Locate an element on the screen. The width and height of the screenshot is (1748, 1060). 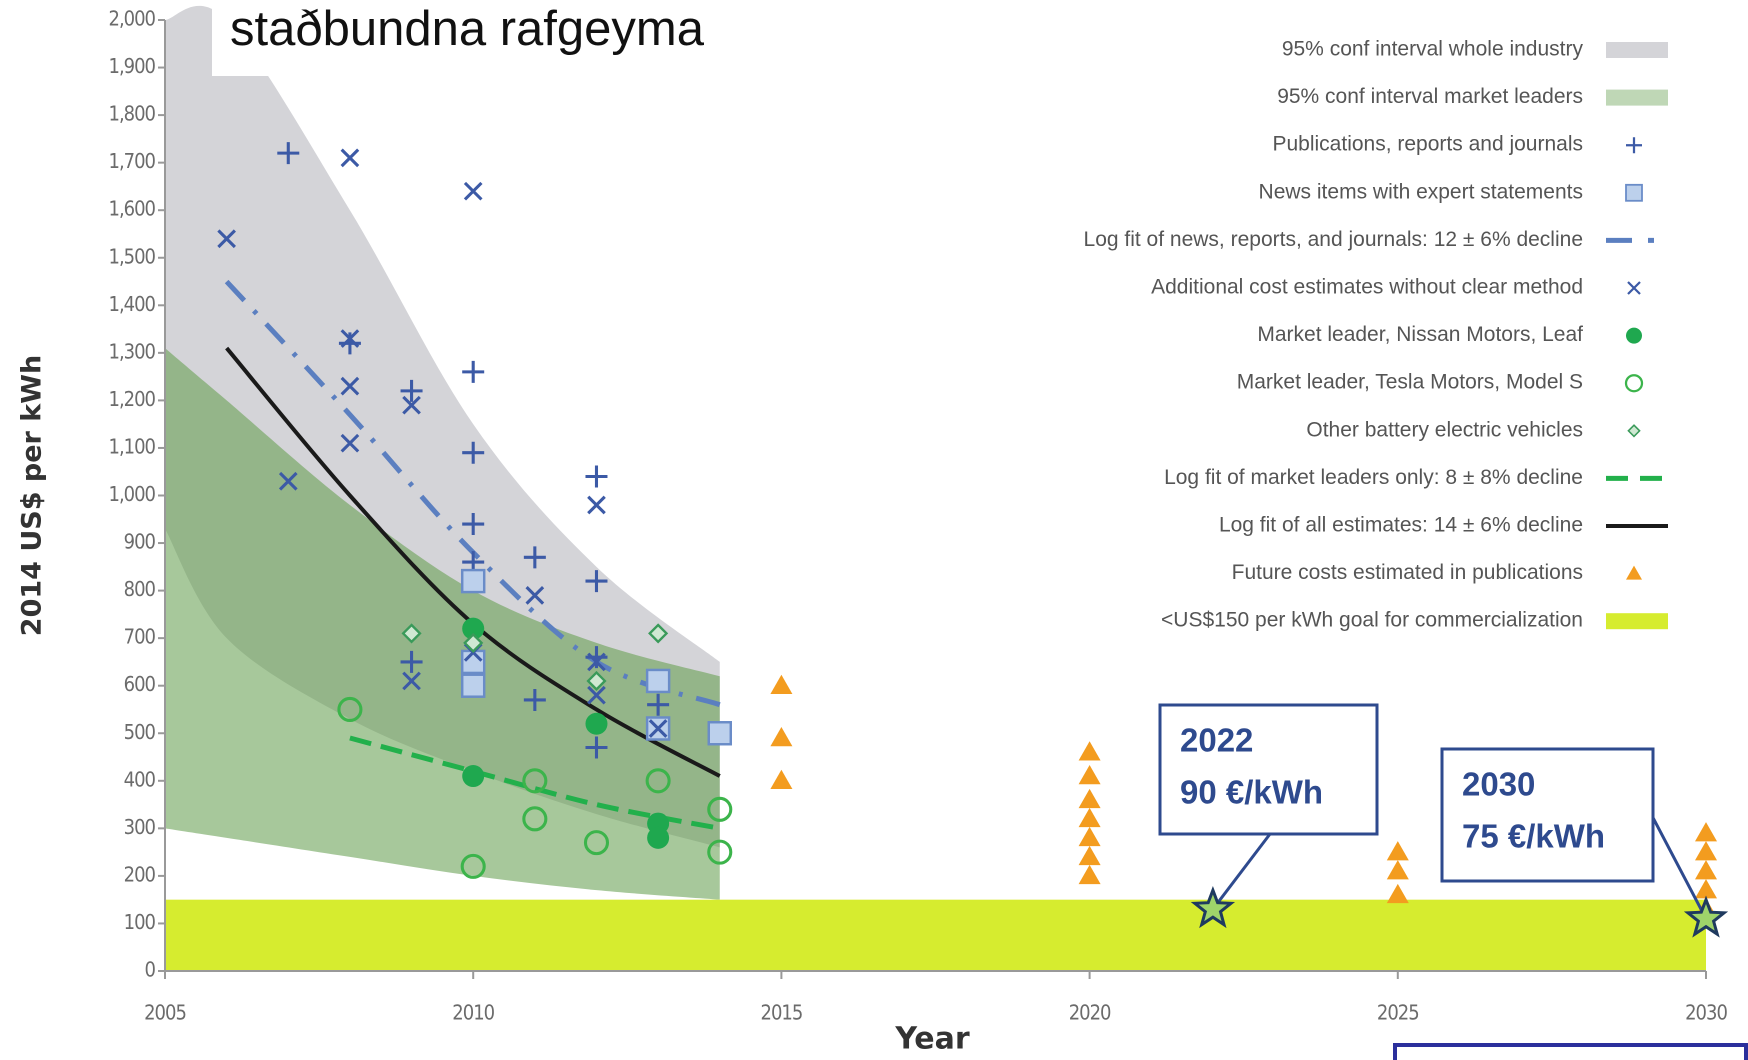
x-tick-label: 2015 is located at coordinates (782, 1013).